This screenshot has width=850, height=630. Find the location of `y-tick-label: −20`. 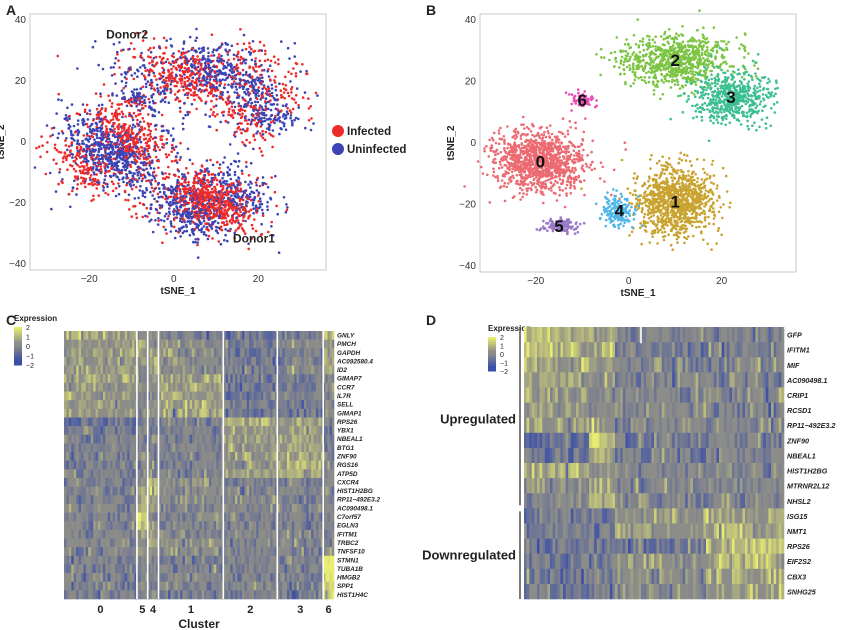

y-tick-label: −20 is located at coordinates (467, 204).